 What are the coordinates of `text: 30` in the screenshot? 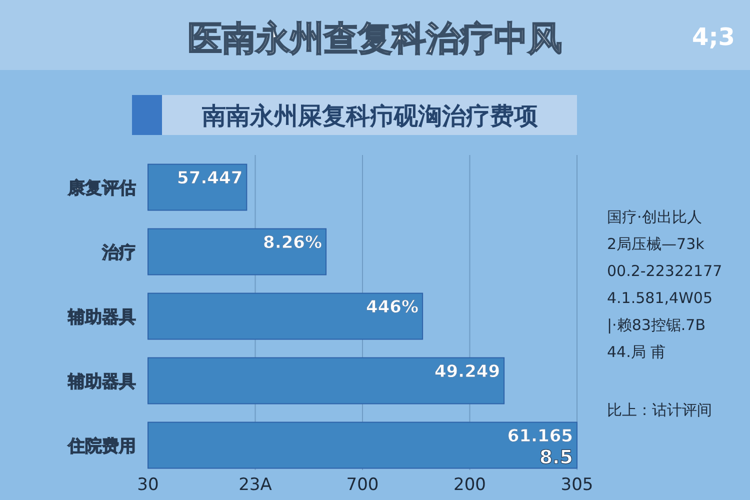 It's located at (148, 485).